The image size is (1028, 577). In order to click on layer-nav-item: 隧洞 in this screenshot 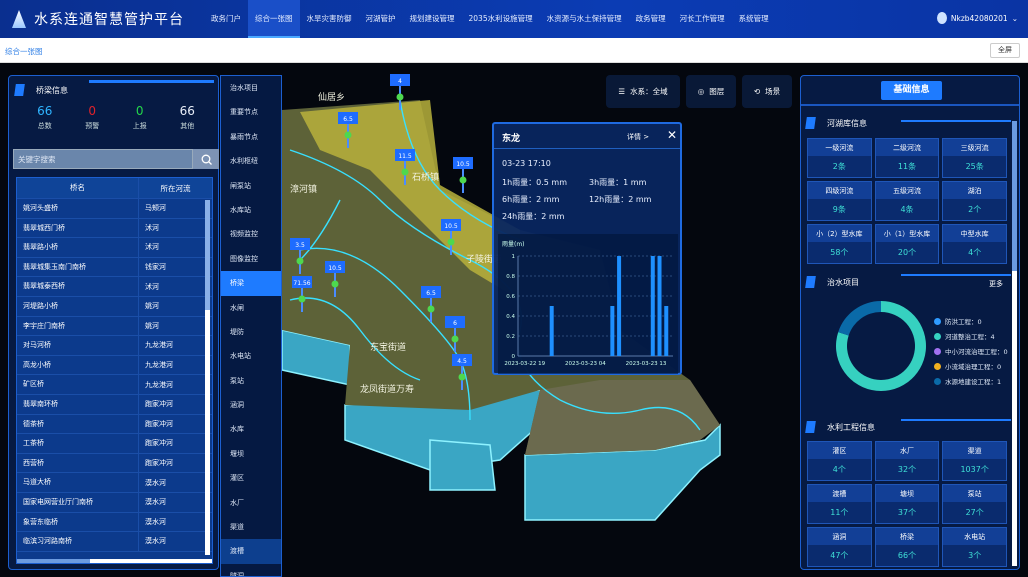, I will do `click(237, 574)`.